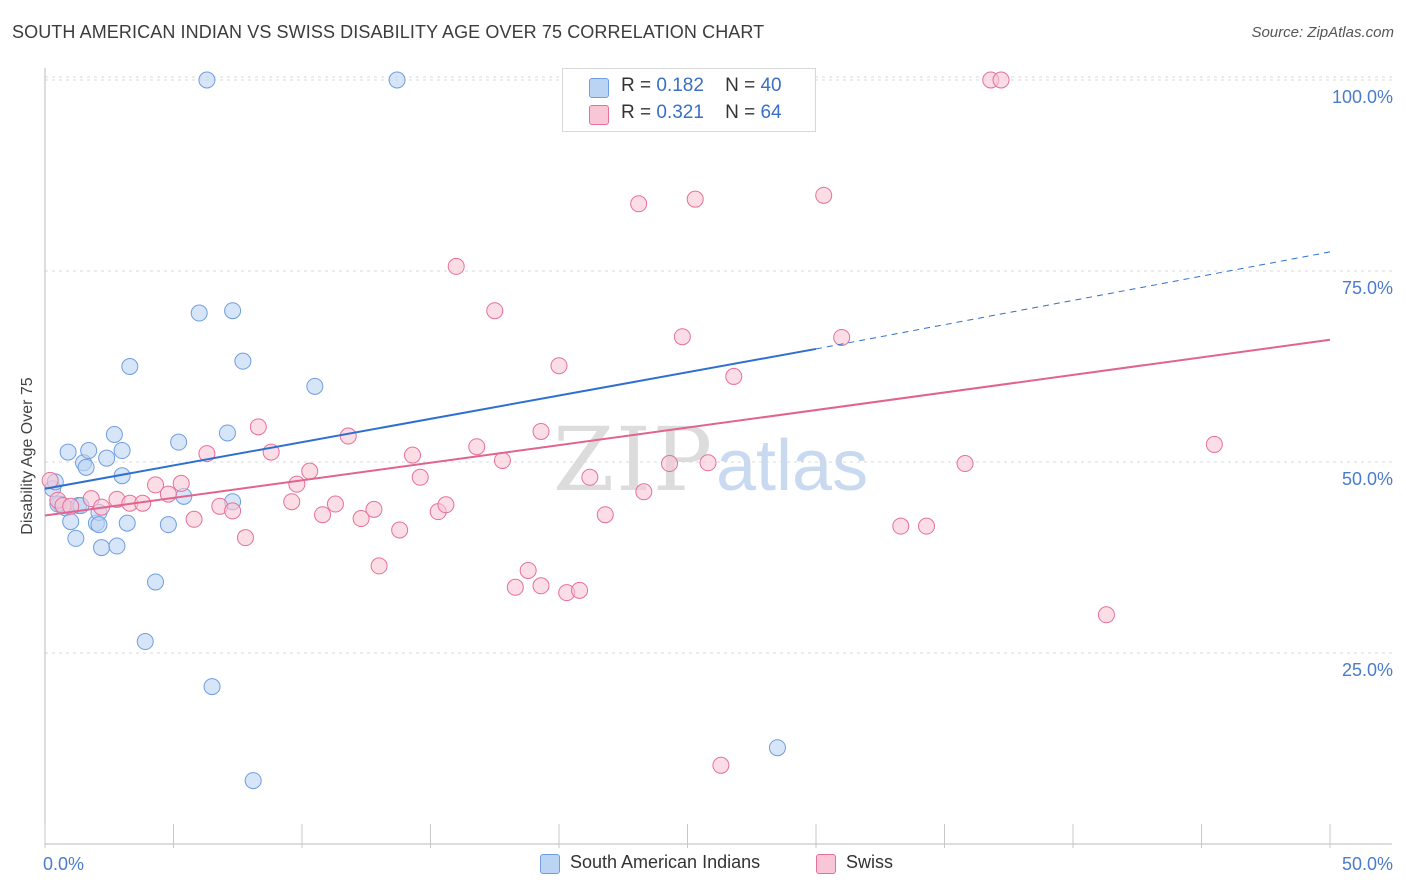 The width and height of the screenshot is (1406, 892). Describe the element at coordinates (63, 864) in the screenshot. I see `x-tick-label: 0.0%` at that location.